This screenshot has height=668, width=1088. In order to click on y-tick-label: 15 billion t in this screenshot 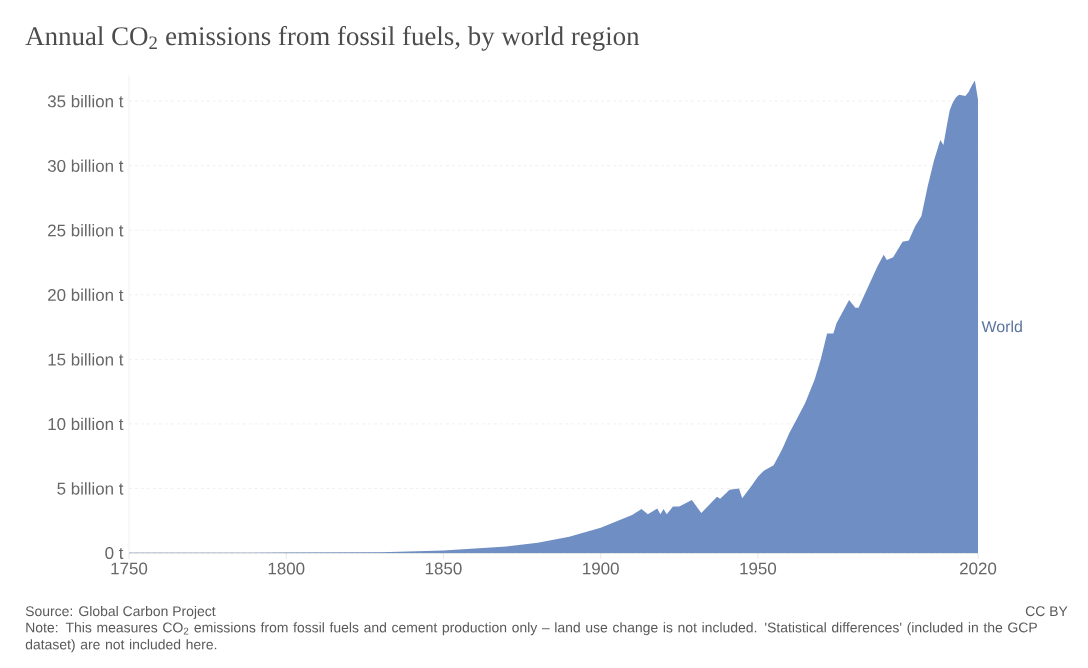, I will do `click(86, 359)`.